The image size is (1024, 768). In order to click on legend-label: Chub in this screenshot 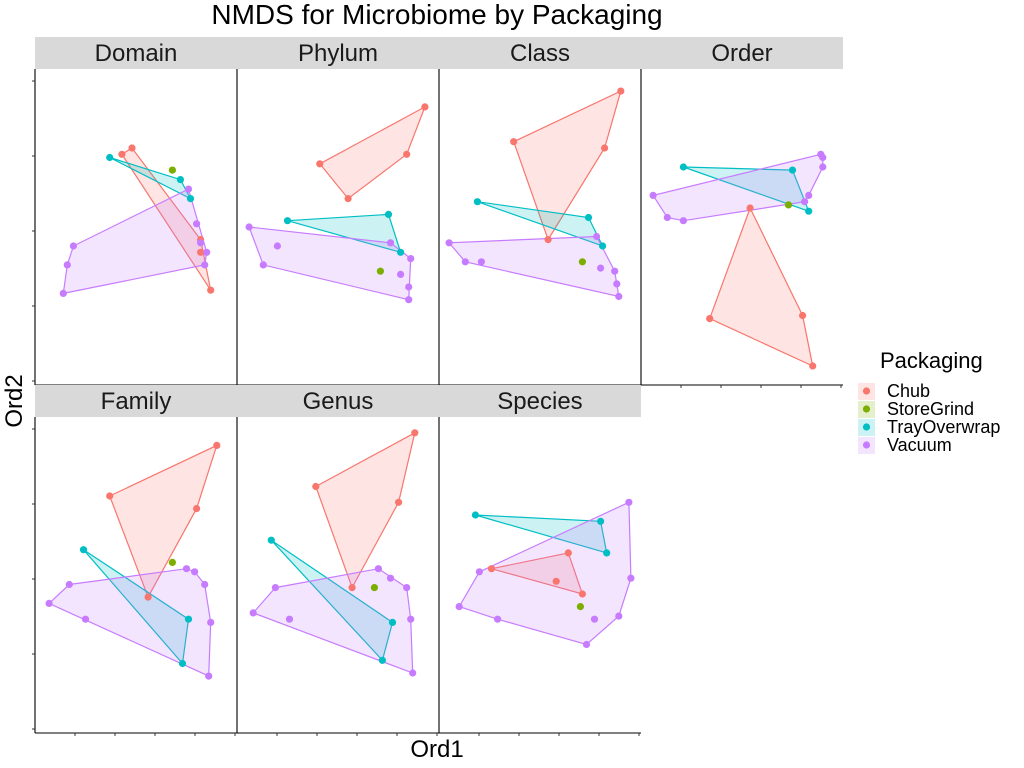, I will do `click(908, 391)`.